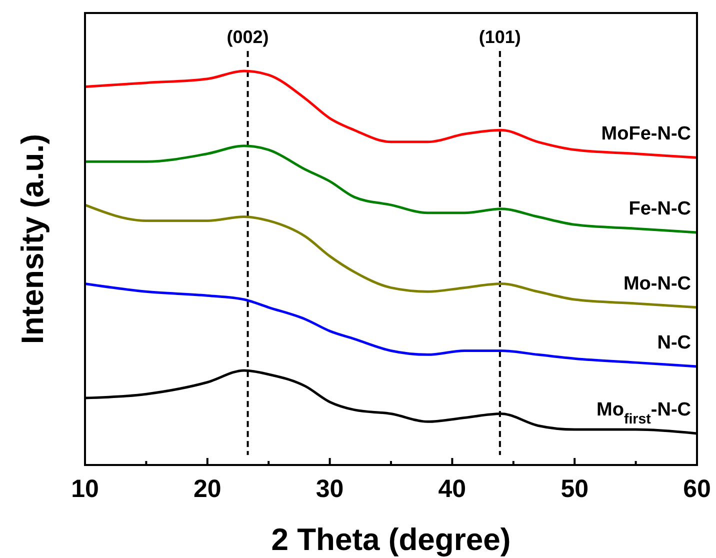 The width and height of the screenshot is (716, 558). I want to click on series-label: MoFe-N-C, so click(646, 134).